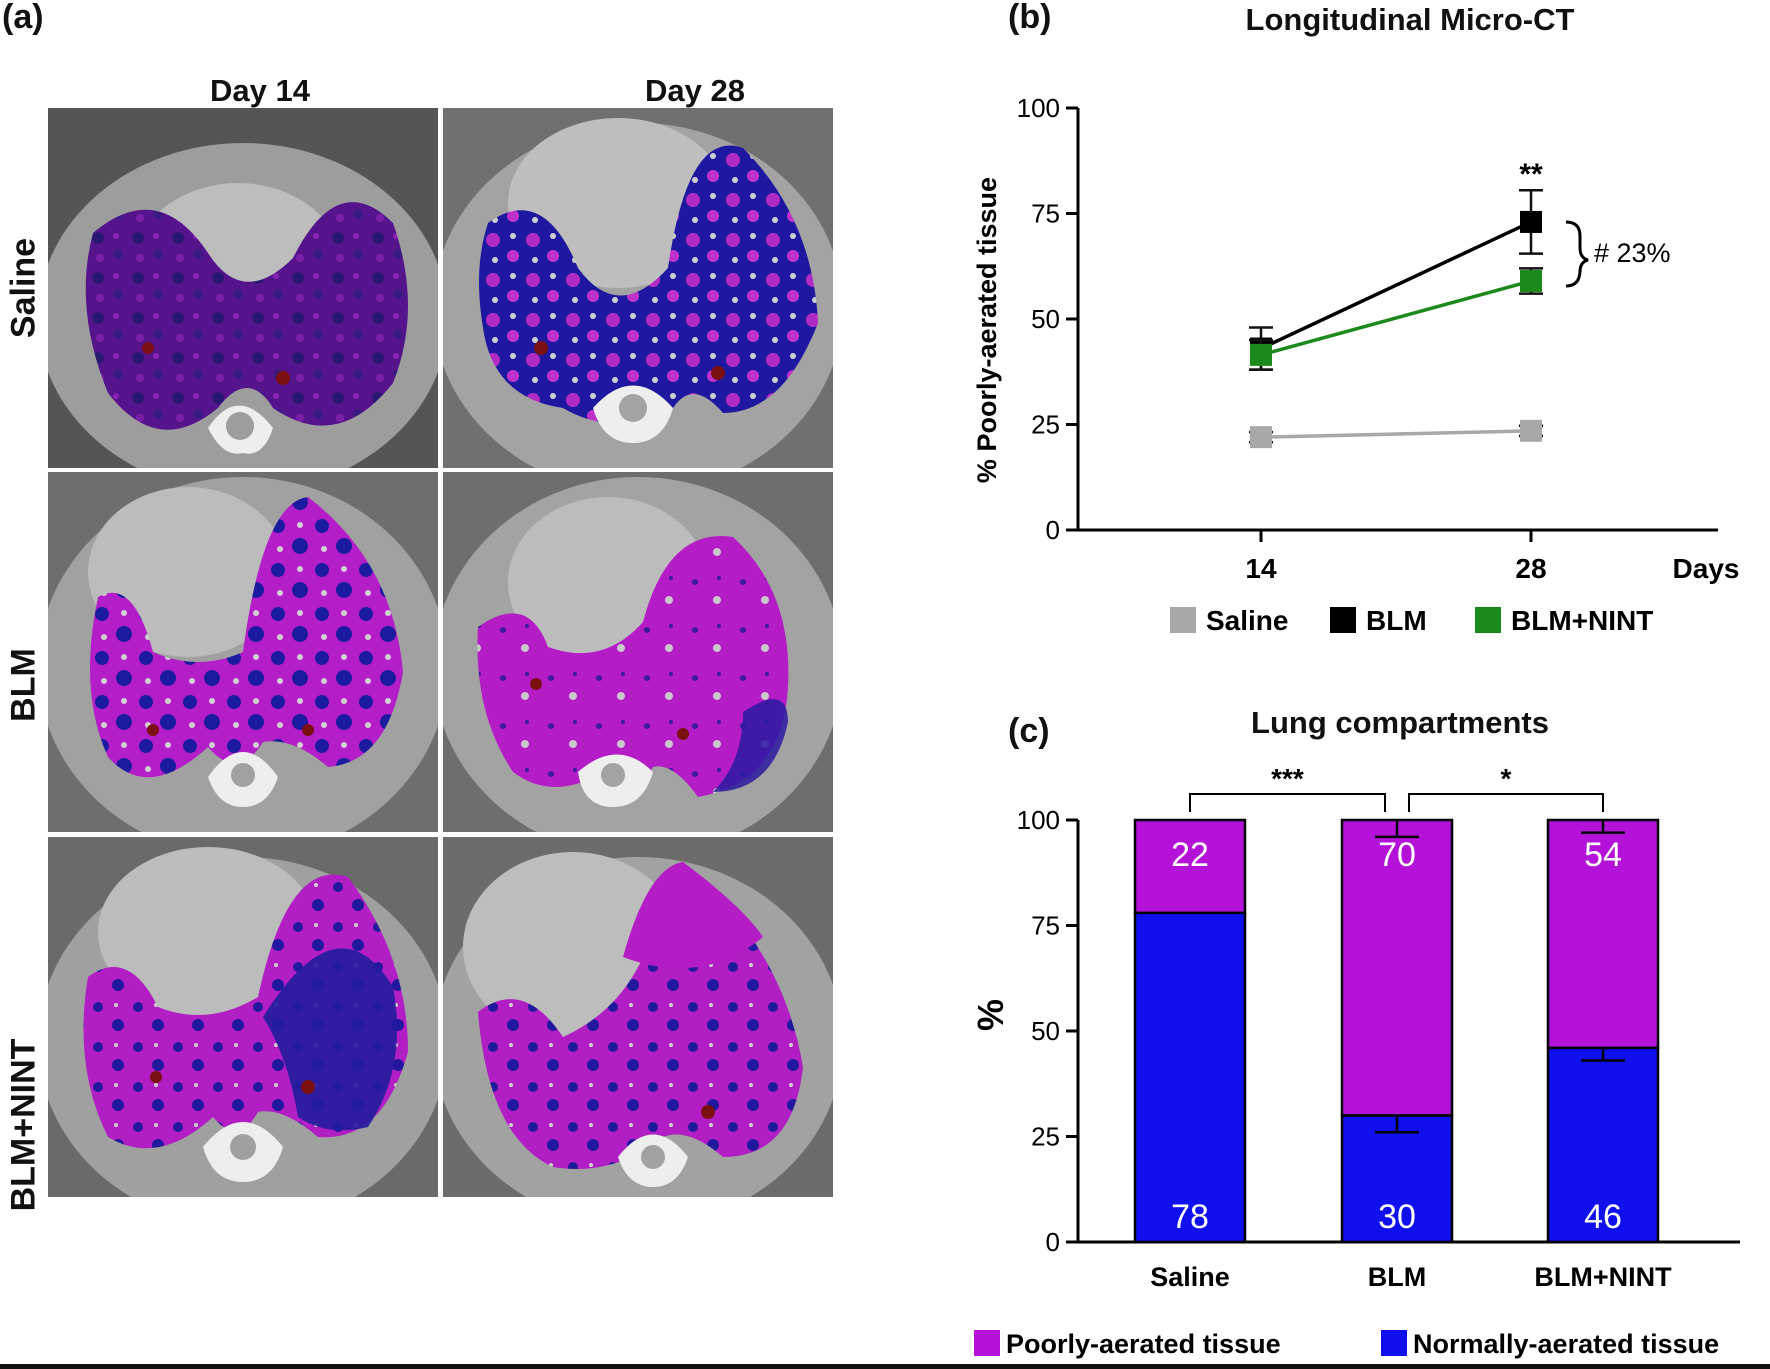 The image size is (1770, 1369). I want to click on panel-b-title: Longitudinal Micro-CT, so click(1410, 19).